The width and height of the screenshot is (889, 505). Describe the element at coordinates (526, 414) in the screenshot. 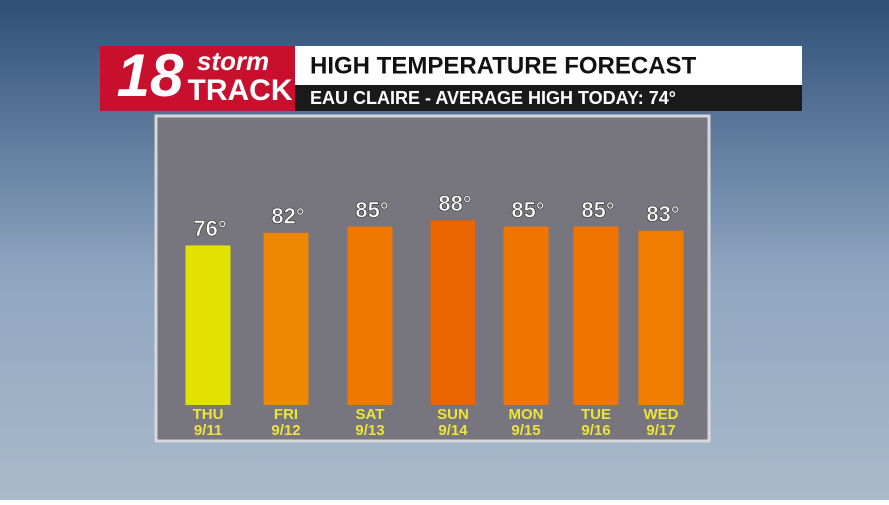

I see `x-tick-label: MON` at that location.